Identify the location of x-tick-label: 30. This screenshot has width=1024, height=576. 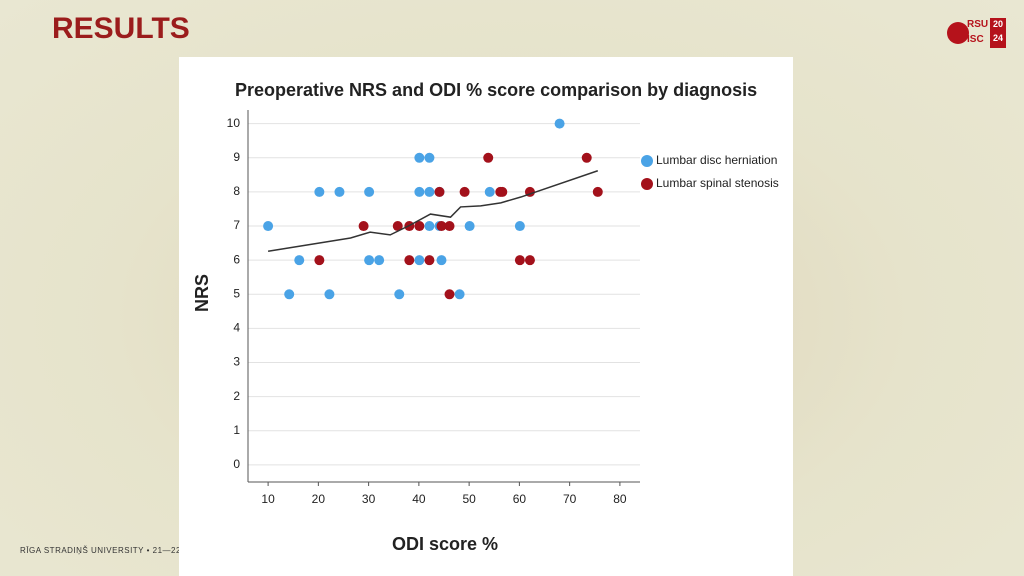
(369, 499).